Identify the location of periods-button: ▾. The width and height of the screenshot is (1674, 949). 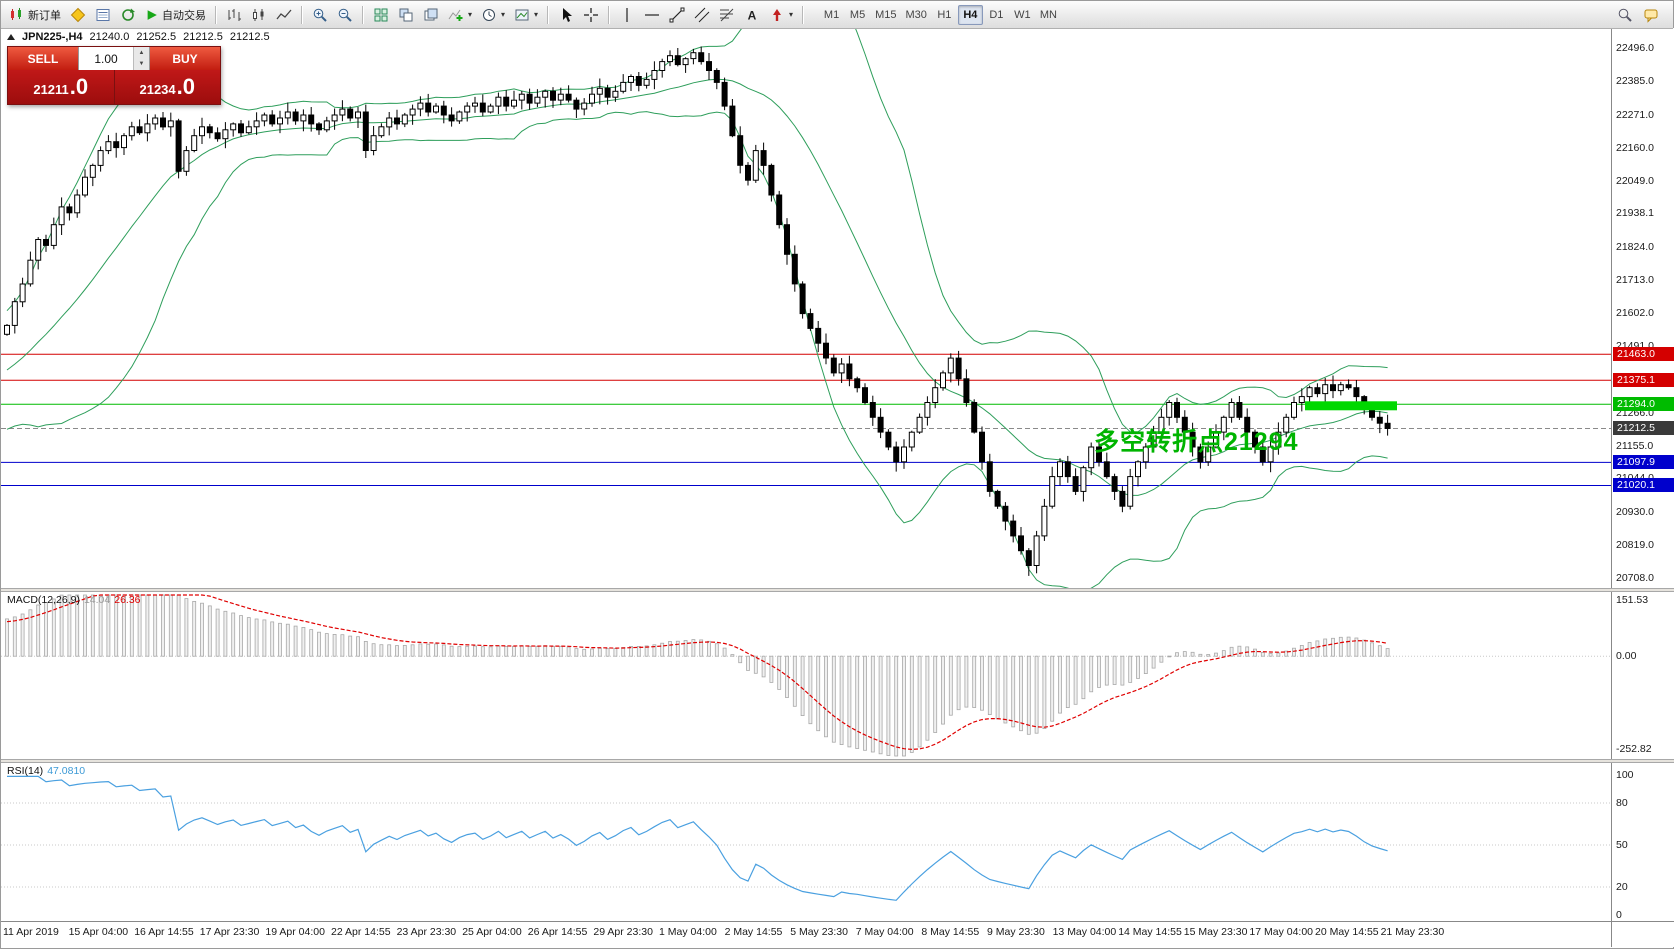
(493, 15).